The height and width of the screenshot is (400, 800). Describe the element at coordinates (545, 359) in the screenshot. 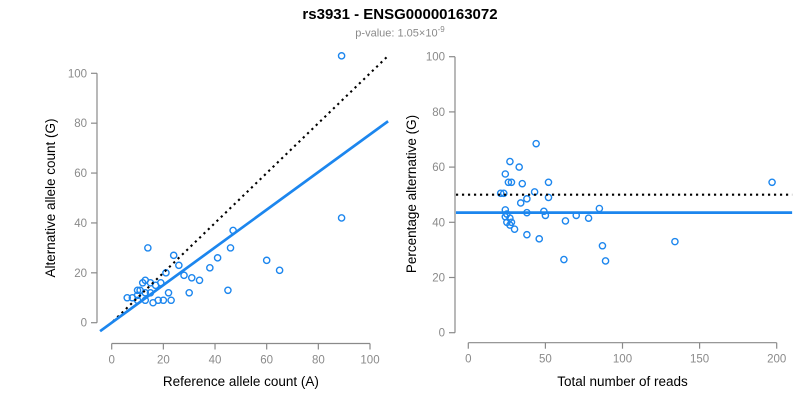

I see `x-tick-label: 50` at that location.